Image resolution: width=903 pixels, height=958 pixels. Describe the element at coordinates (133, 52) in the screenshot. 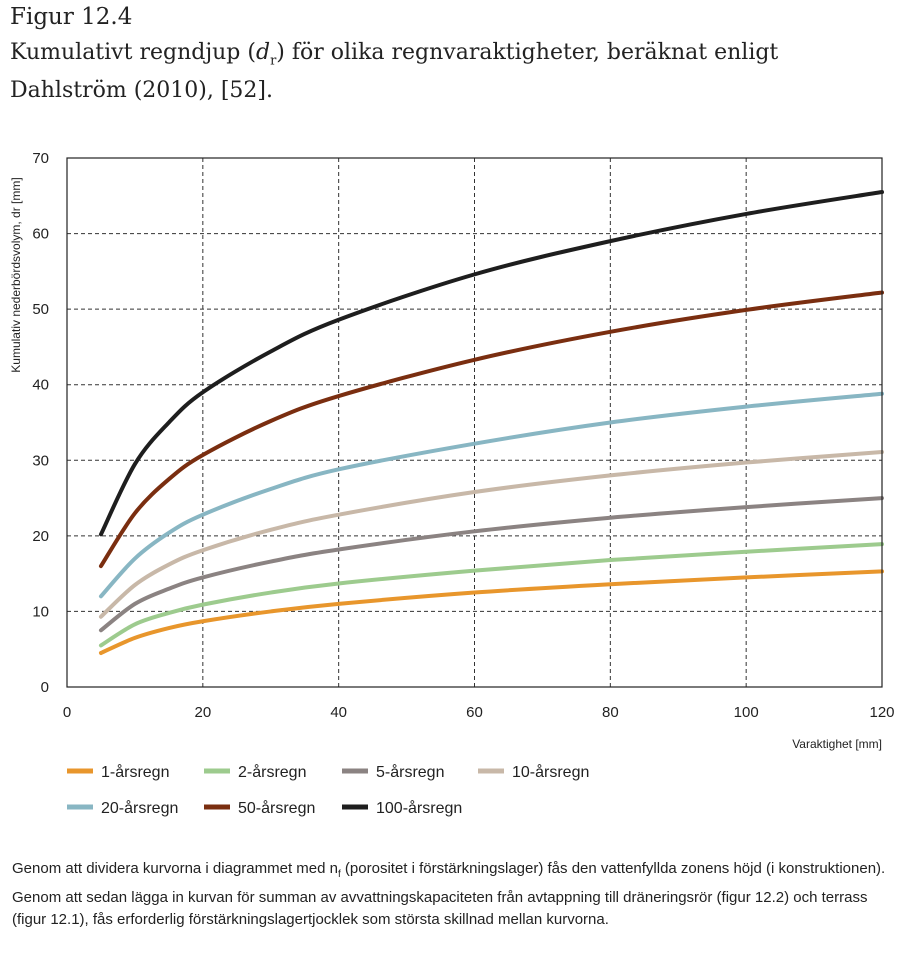

I see `title-start: Kumulativt regndjup (` at that location.